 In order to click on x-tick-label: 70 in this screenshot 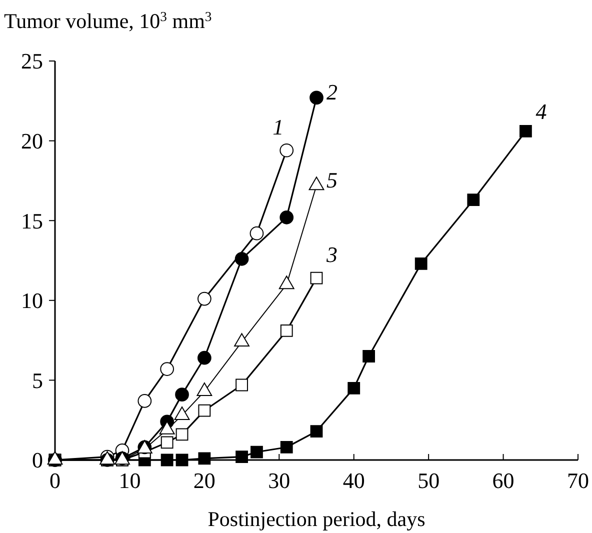, I will do `click(578, 480)`.